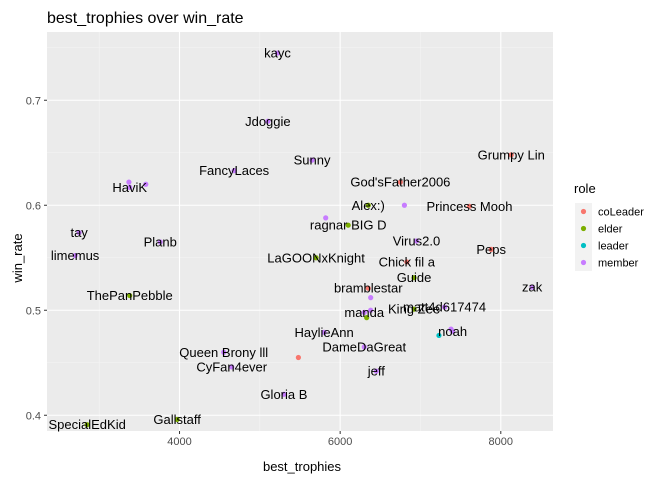  Describe the element at coordinates (613, 247) in the screenshot. I see `legend-label: leader` at that location.